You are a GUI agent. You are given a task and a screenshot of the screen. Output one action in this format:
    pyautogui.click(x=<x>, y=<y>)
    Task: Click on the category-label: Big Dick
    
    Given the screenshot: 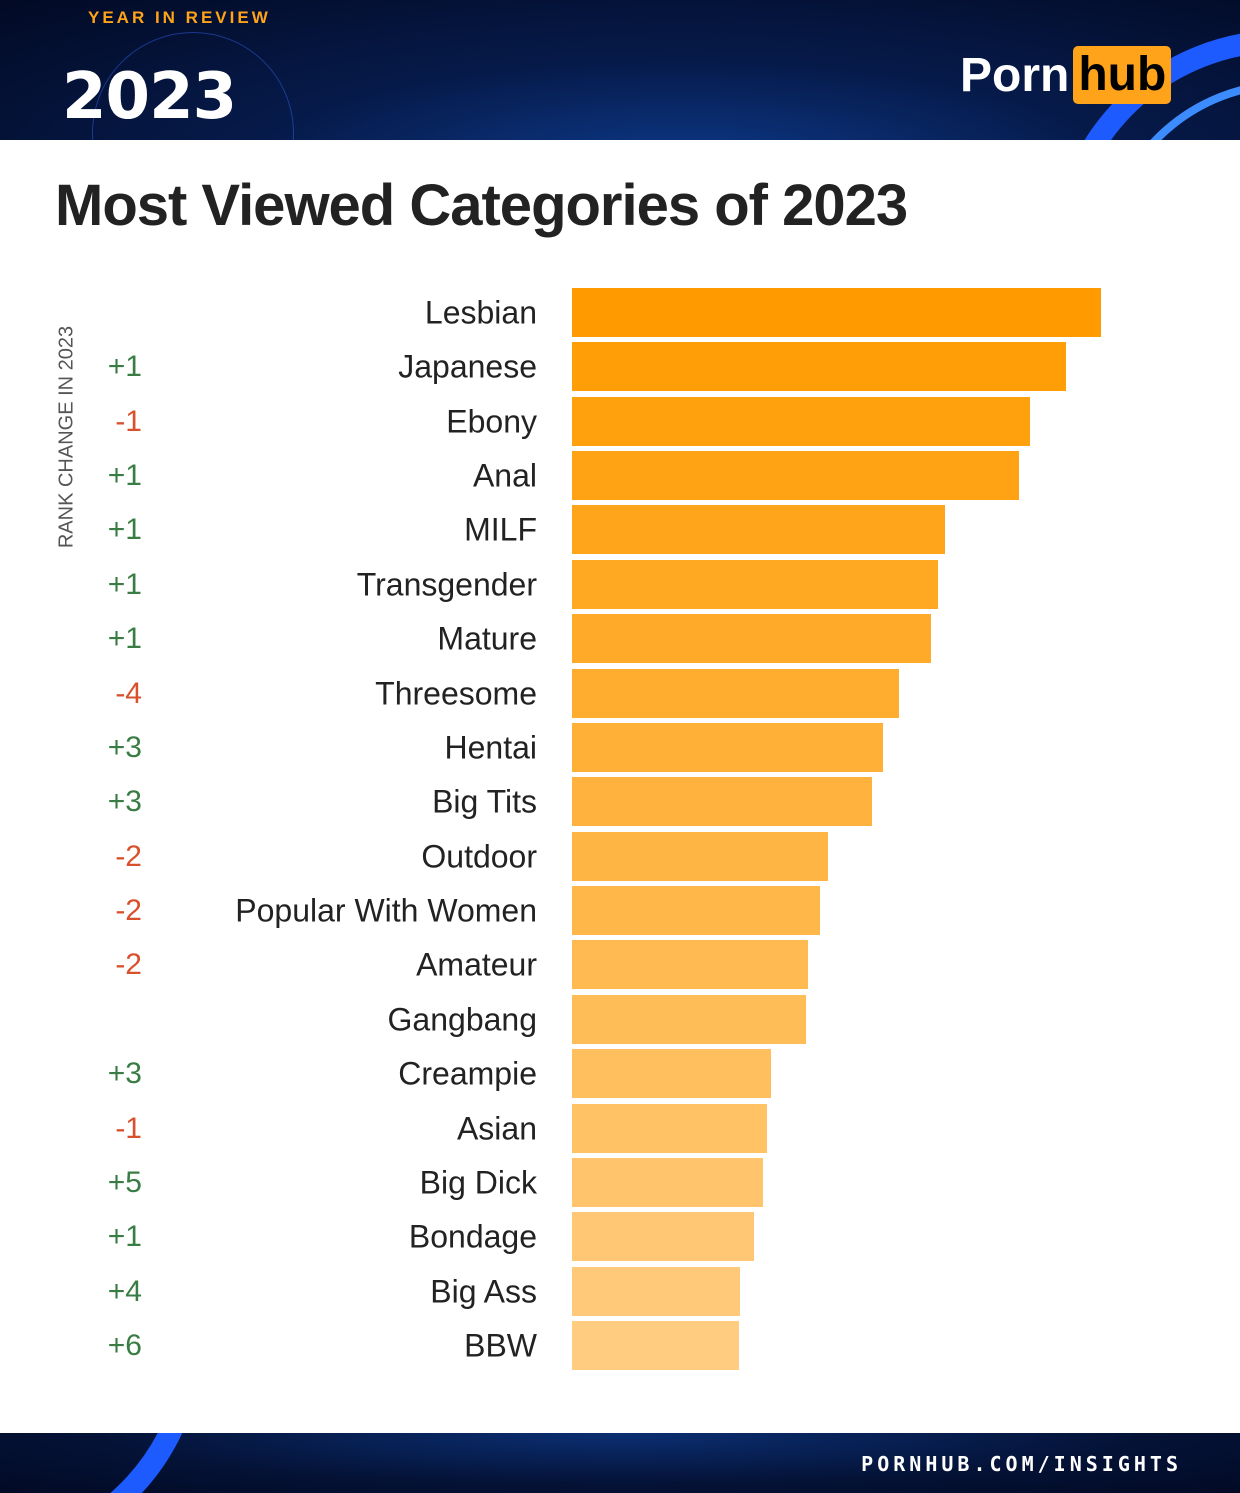 What is the action you would take?
    pyautogui.click(x=478, y=1182)
    